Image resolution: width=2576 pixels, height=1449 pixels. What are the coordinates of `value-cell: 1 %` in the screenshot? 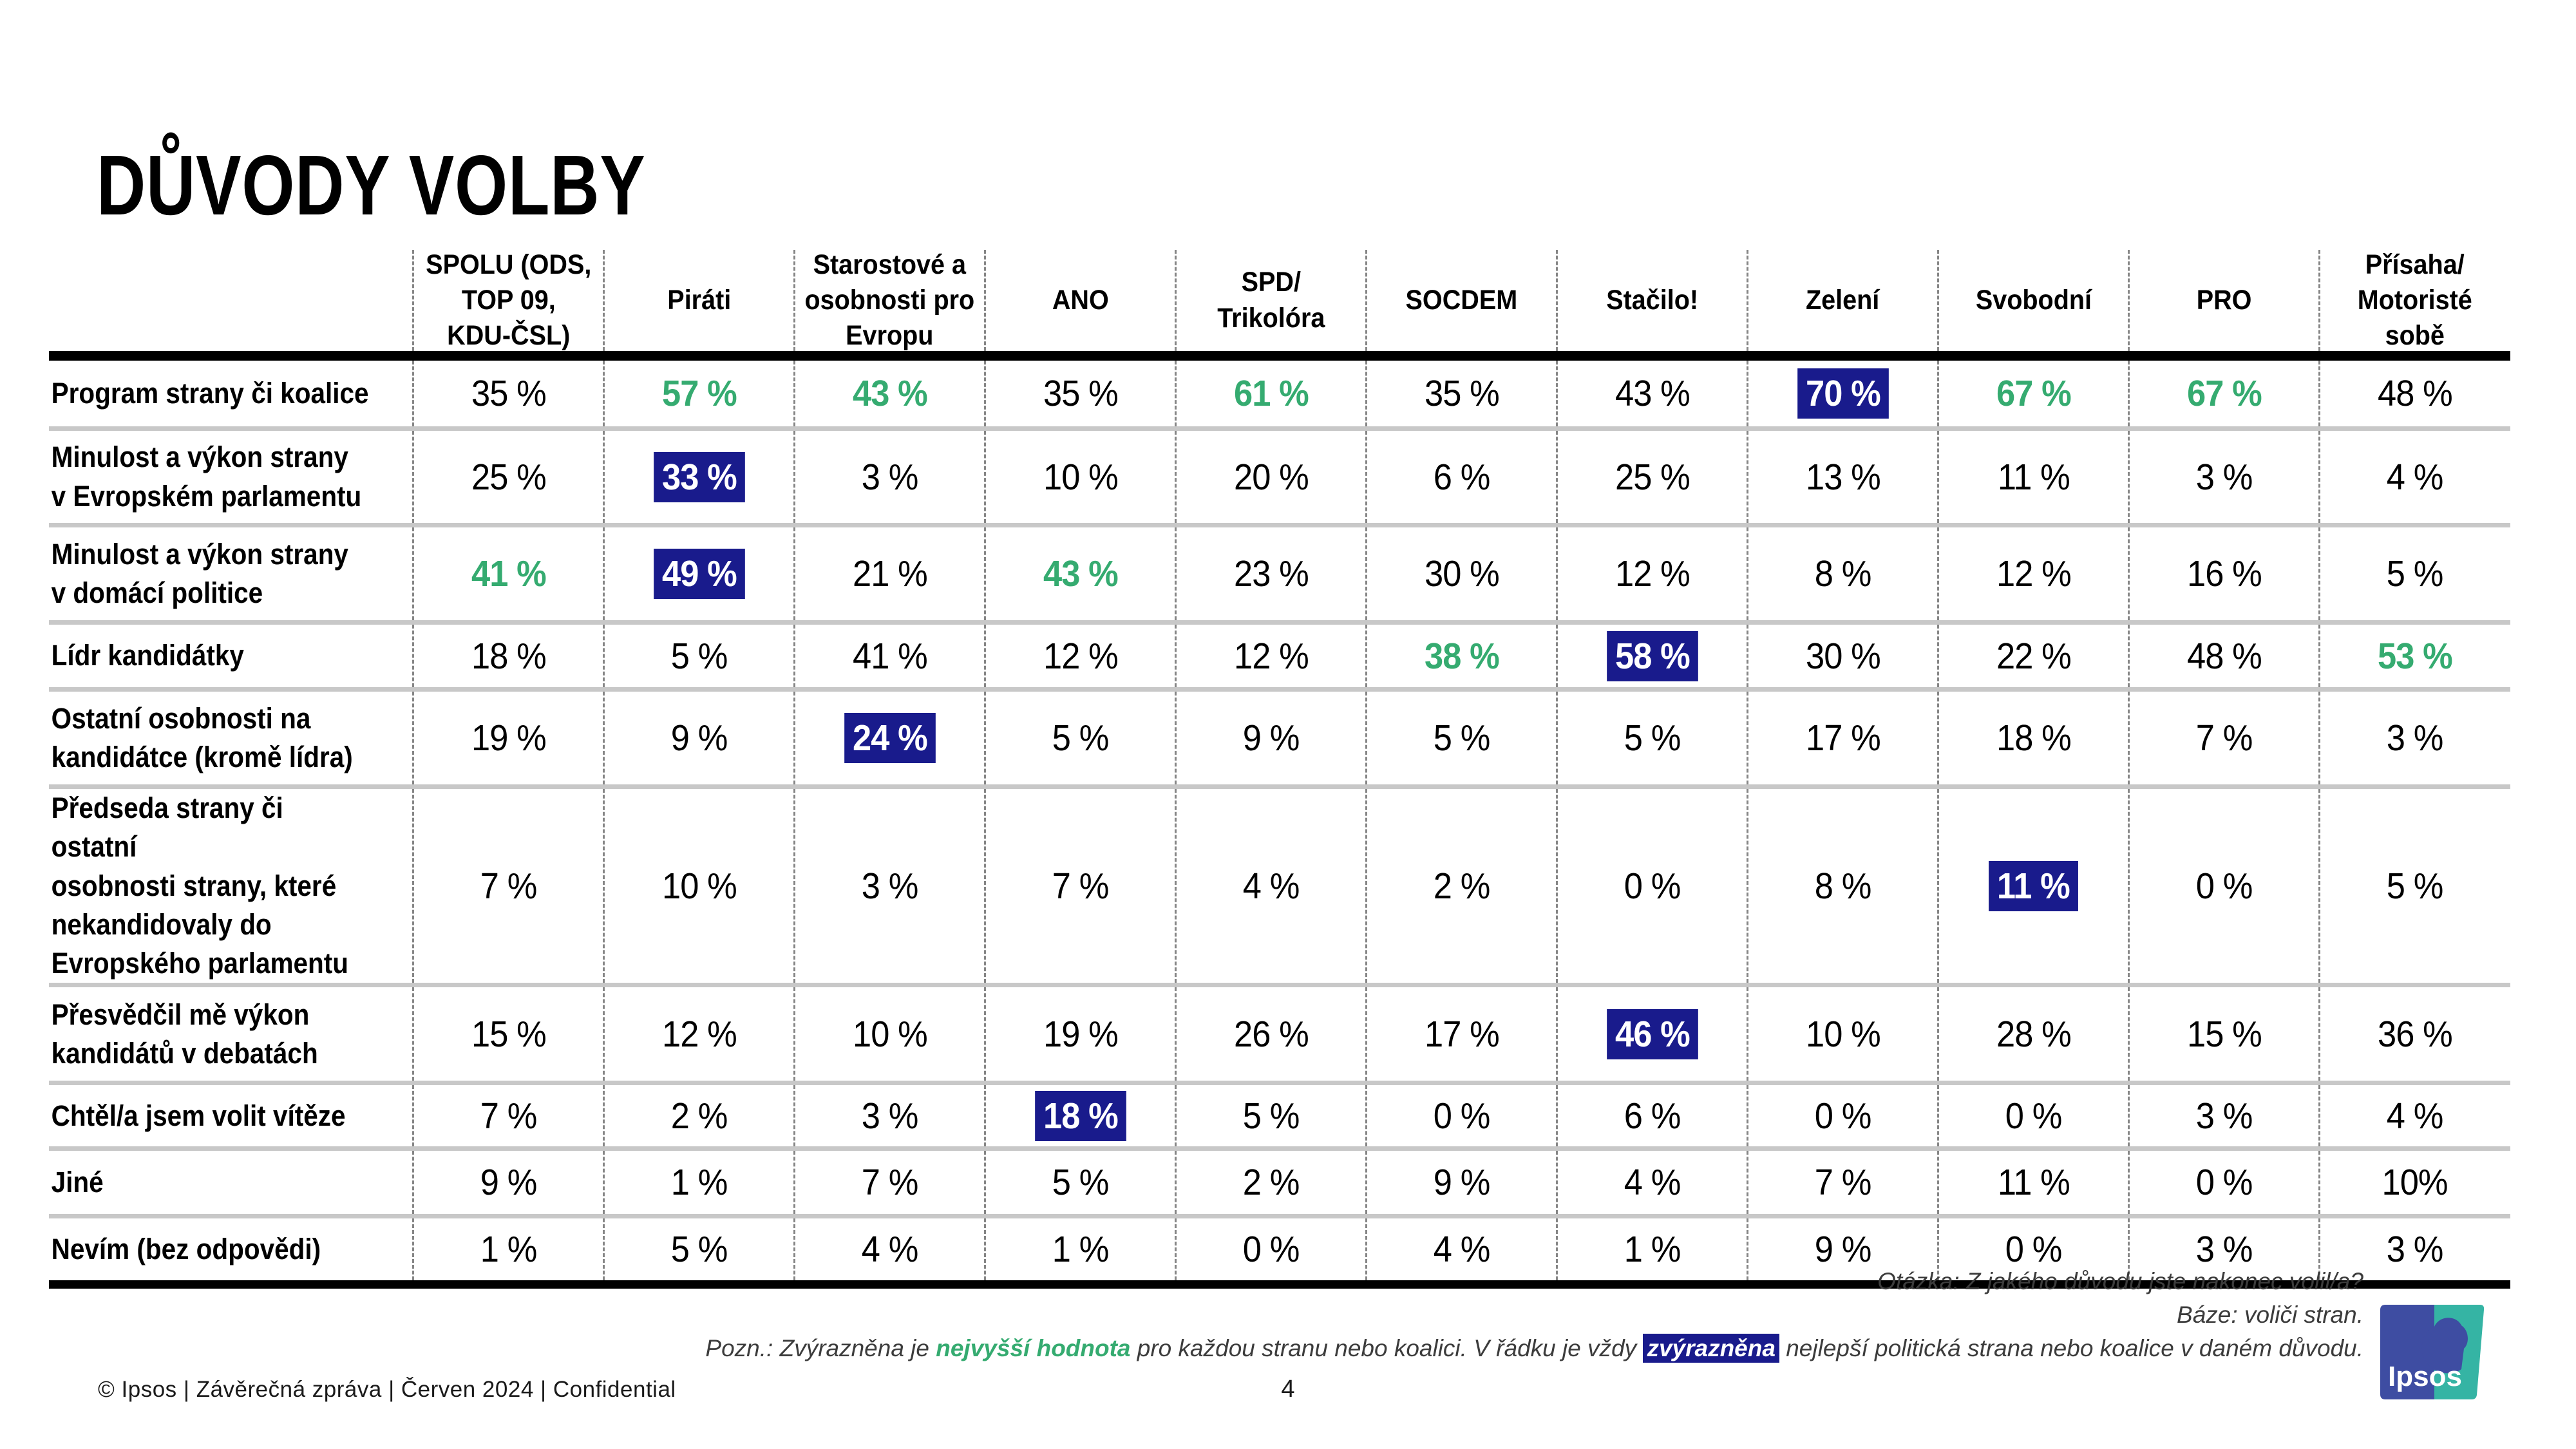 It's located at (508, 1250).